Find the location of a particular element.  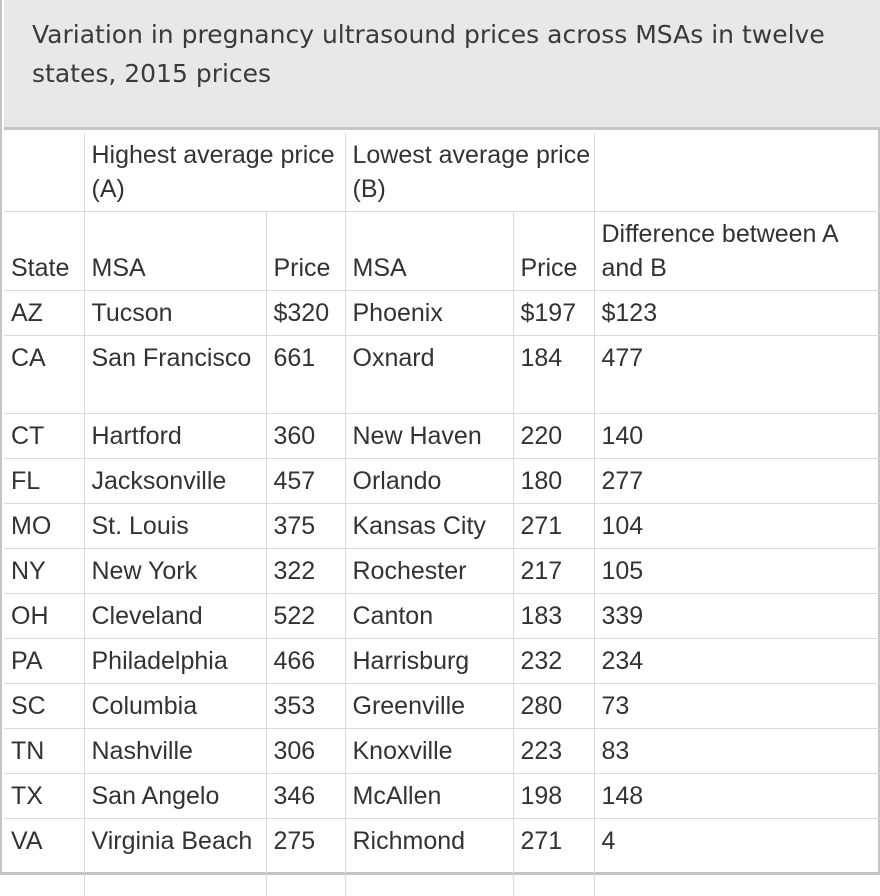

state-cell: FL is located at coordinates (44, 481).